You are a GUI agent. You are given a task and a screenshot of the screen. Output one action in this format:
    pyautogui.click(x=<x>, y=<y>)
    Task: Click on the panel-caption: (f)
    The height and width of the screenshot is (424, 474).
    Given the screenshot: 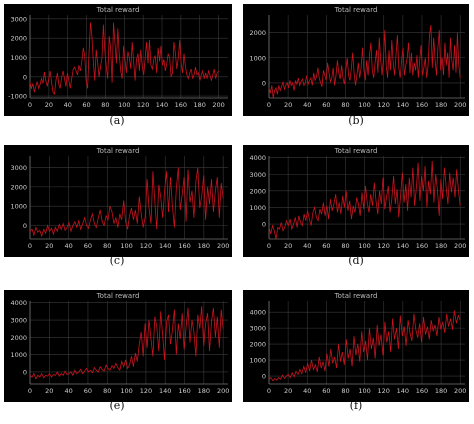 What is the action you would take?
    pyautogui.click(x=356, y=405)
    